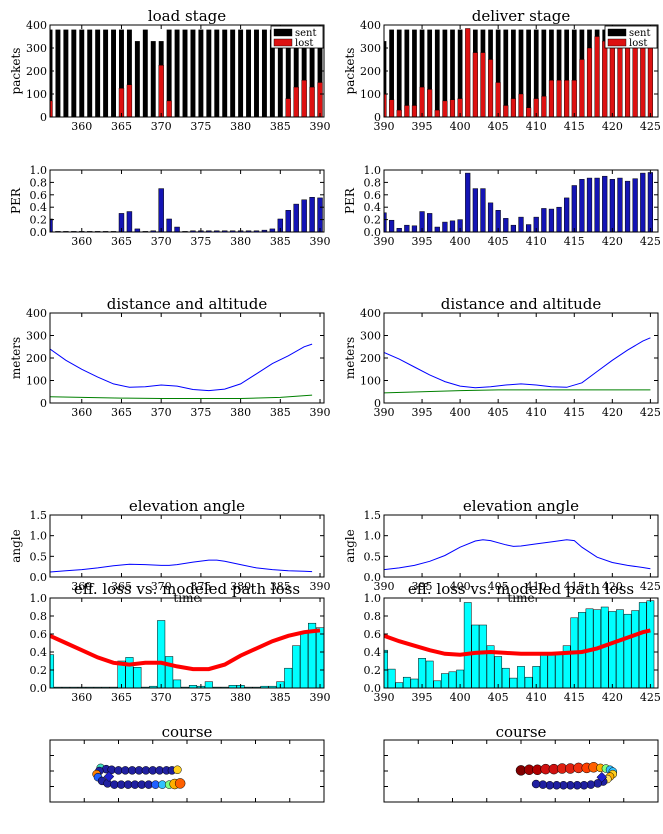 The image size is (663, 834). What do you see at coordinates (574, 241) in the screenshot?
I see `x-tick-label: 415` at bounding box center [574, 241].